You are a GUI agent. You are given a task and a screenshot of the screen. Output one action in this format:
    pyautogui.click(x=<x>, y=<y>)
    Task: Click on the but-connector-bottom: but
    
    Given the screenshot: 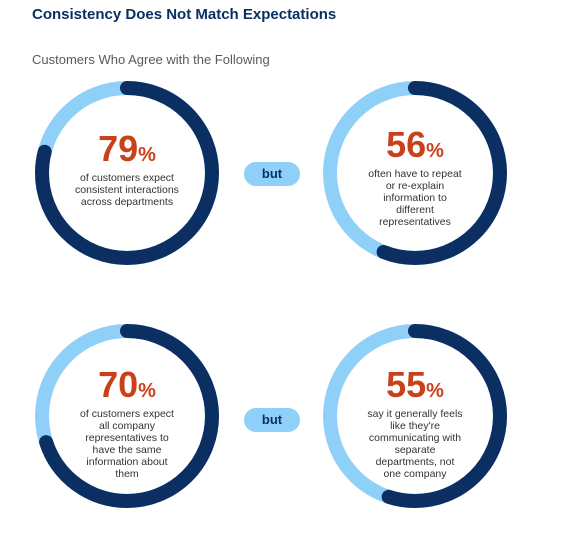 What is the action you would take?
    pyautogui.click(x=272, y=420)
    